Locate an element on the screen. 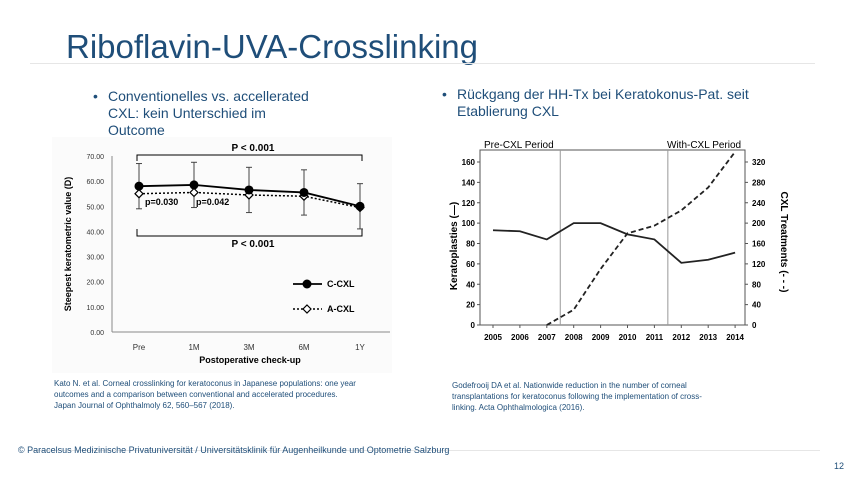 This screenshot has height=478, width=850. c1-x-tick-label: 6M is located at coordinates (303, 347).